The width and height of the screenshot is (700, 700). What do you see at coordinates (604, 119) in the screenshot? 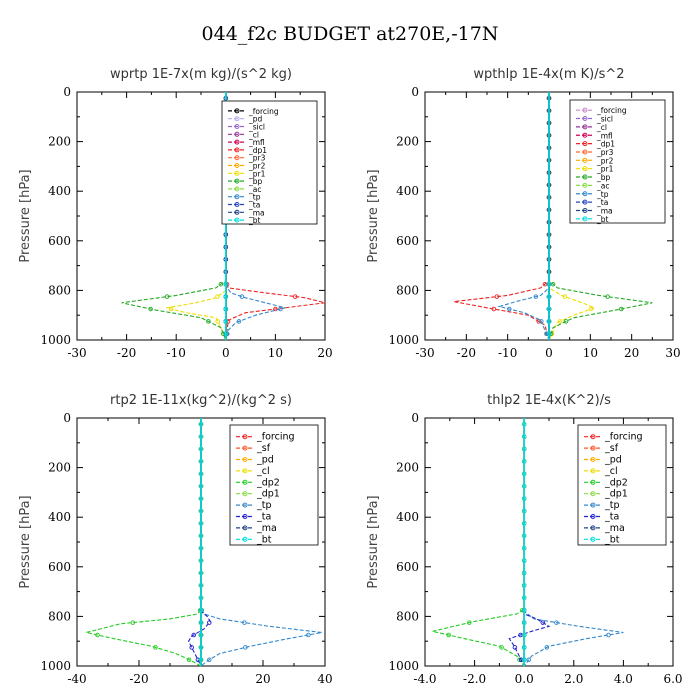
I see `legend-label: _sicl` at bounding box center [604, 119].